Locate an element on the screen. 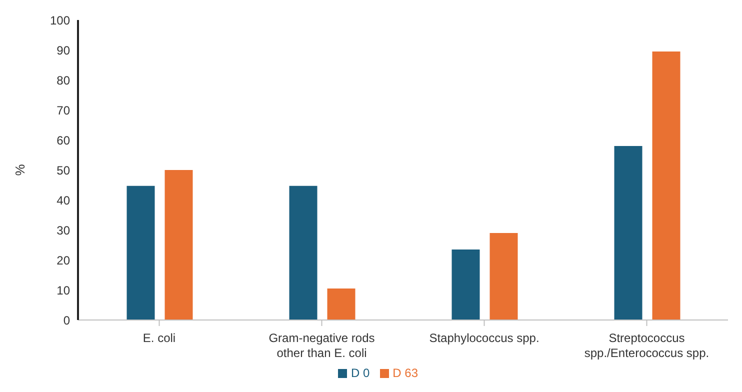 Image resolution: width=742 pixels, height=392 pixels. y-tick-label: 70 is located at coordinates (63, 110).